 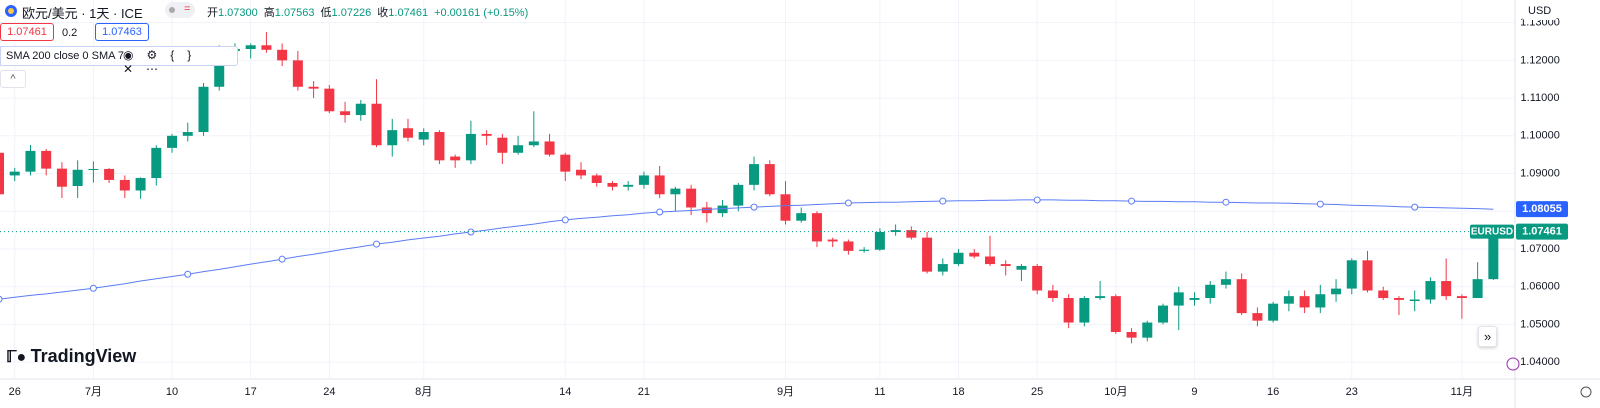 What do you see at coordinates (1194, 392) in the screenshot?
I see `x-tick-label: 9` at bounding box center [1194, 392].